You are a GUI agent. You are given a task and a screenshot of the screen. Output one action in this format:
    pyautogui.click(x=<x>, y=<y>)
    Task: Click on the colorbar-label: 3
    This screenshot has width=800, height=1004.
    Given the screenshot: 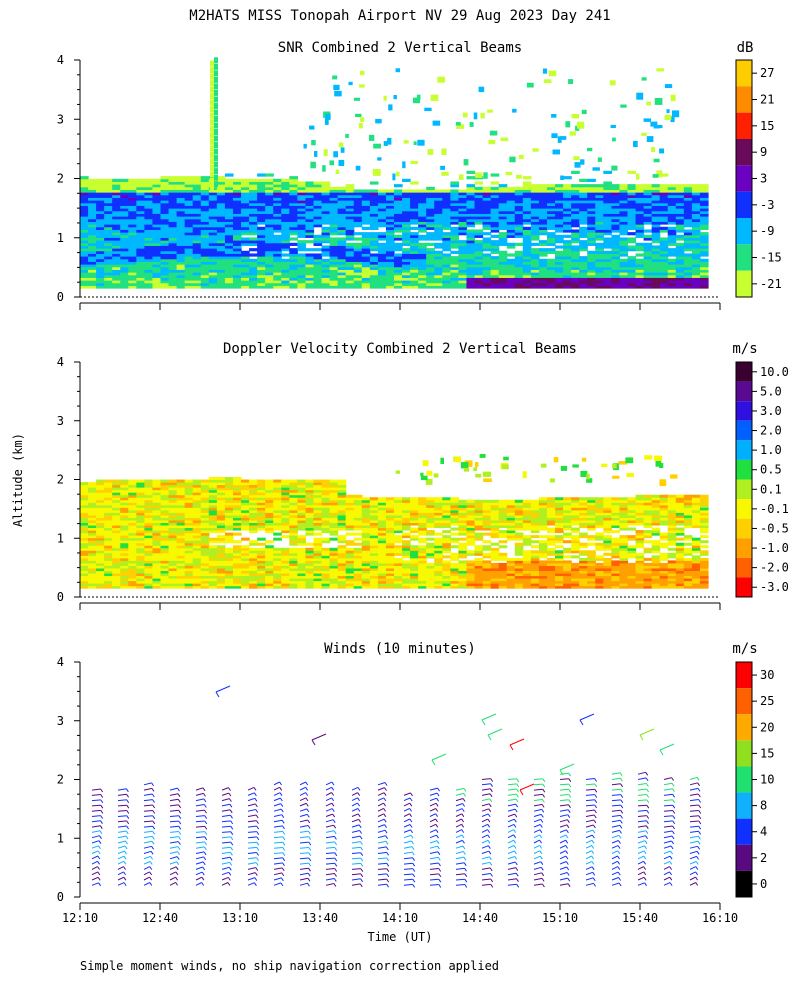 What is the action you would take?
    pyautogui.click(x=763, y=179)
    